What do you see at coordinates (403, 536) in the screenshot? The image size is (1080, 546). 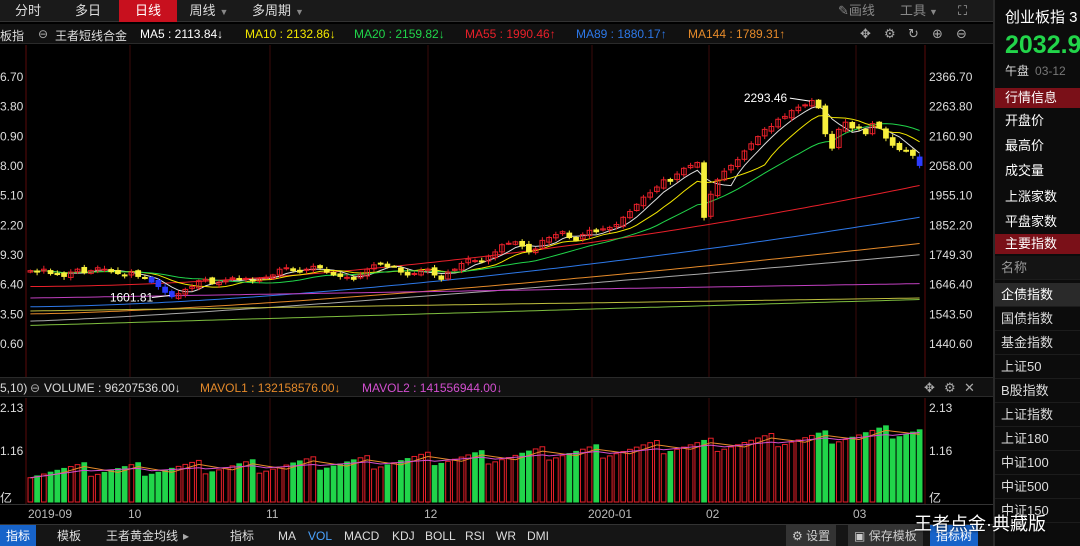 I see `ind-kdj-button: KDJ` at bounding box center [403, 536].